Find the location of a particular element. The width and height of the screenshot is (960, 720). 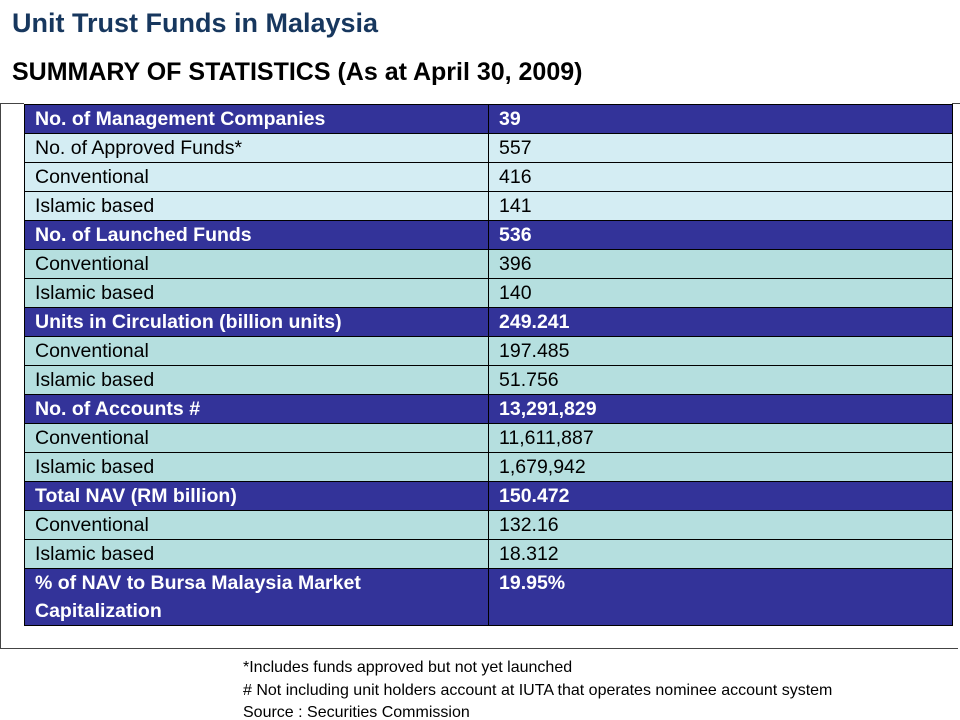

table-row: Islamic based 18.312 is located at coordinates (488, 554).